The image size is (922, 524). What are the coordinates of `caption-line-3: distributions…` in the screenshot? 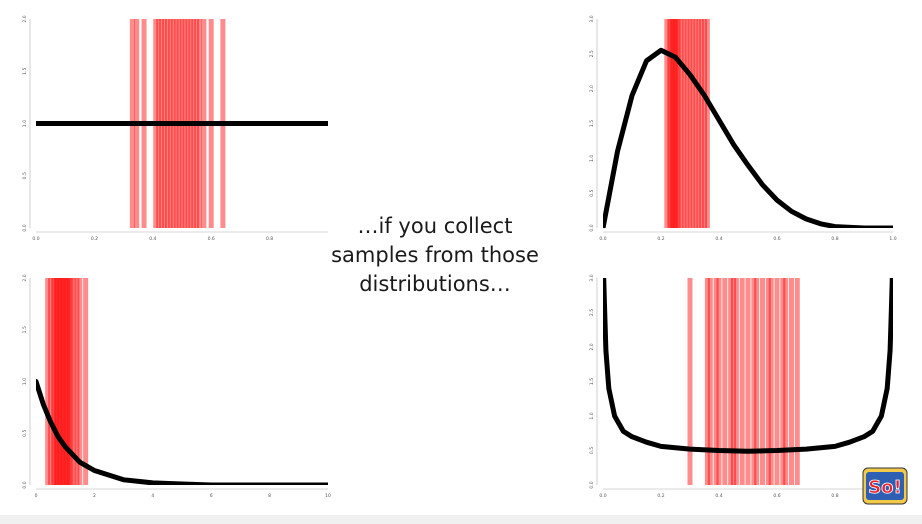 It's located at (435, 284).